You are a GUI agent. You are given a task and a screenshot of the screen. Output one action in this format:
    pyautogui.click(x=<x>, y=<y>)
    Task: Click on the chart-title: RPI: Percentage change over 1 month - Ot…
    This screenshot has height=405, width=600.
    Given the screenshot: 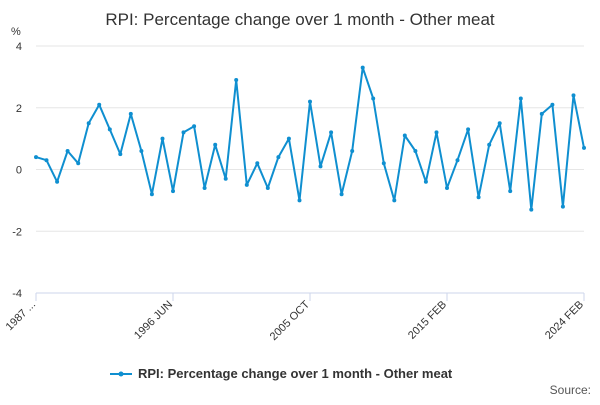 What is the action you would take?
    pyautogui.click(x=300, y=19)
    